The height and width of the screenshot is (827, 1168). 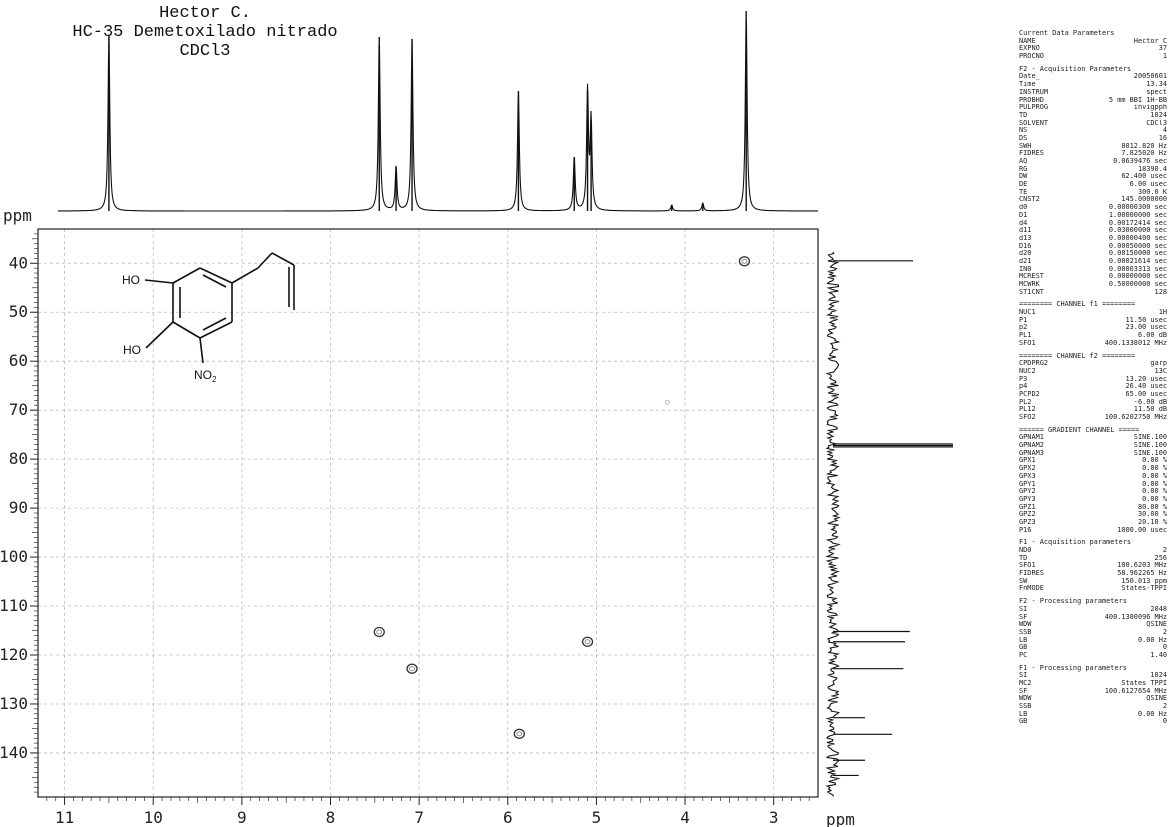 What do you see at coordinates (1093, 485) in the screenshot?
I see `param-row: GPY1 0.00 %` at bounding box center [1093, 485].